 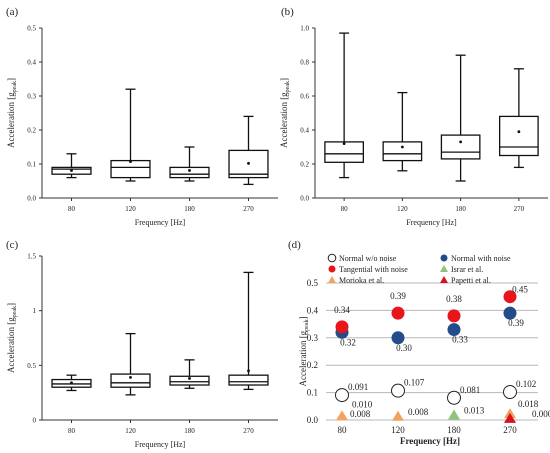 I want to click on y-tick-label: 0, so click(x=35, y=421).